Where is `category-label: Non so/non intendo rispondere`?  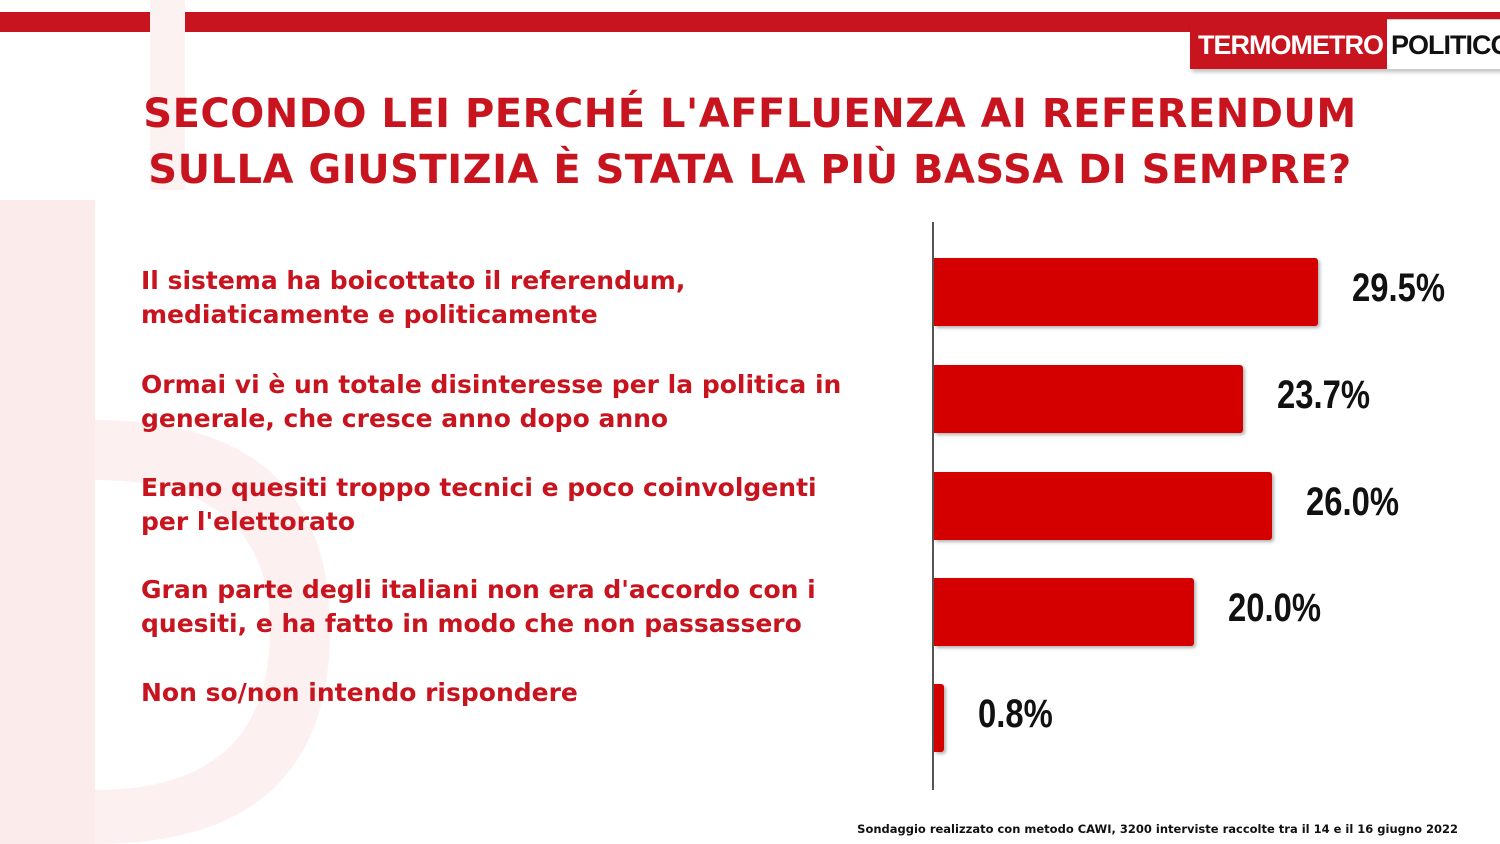
category-label: Non so/non intendo rispondere is located at coordinates (526, 693).